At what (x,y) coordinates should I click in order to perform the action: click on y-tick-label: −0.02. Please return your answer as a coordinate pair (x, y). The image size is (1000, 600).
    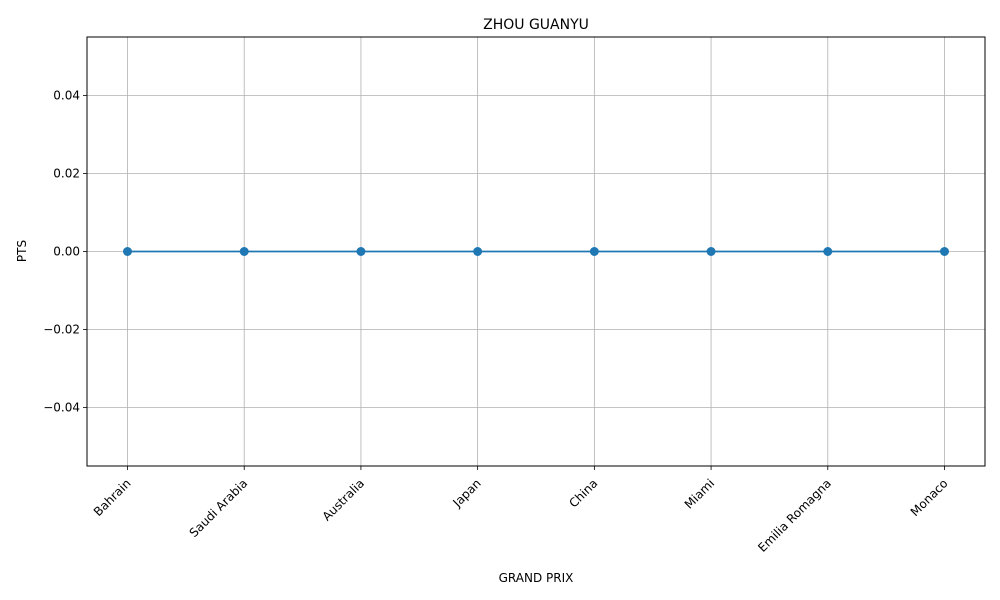
    Looking at the image, I should click on (61, 330).